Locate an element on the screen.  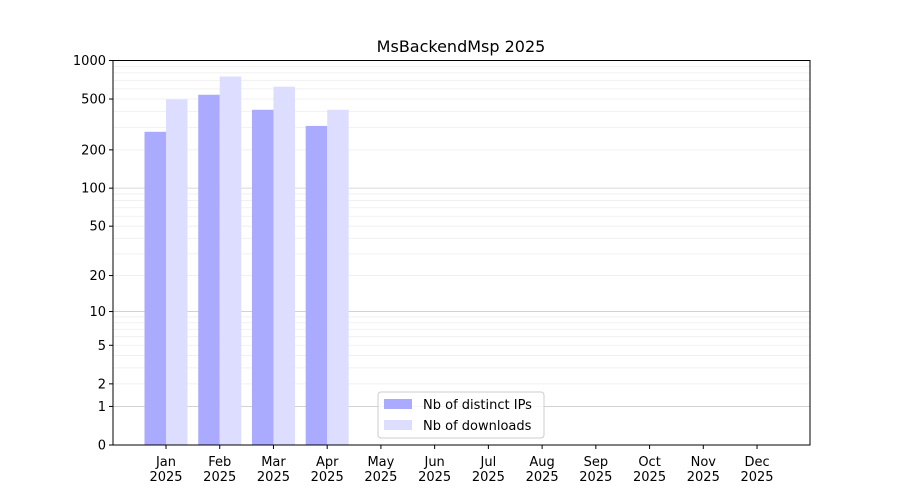
y-tick-label: 50 is located at coordinates (97, 227).